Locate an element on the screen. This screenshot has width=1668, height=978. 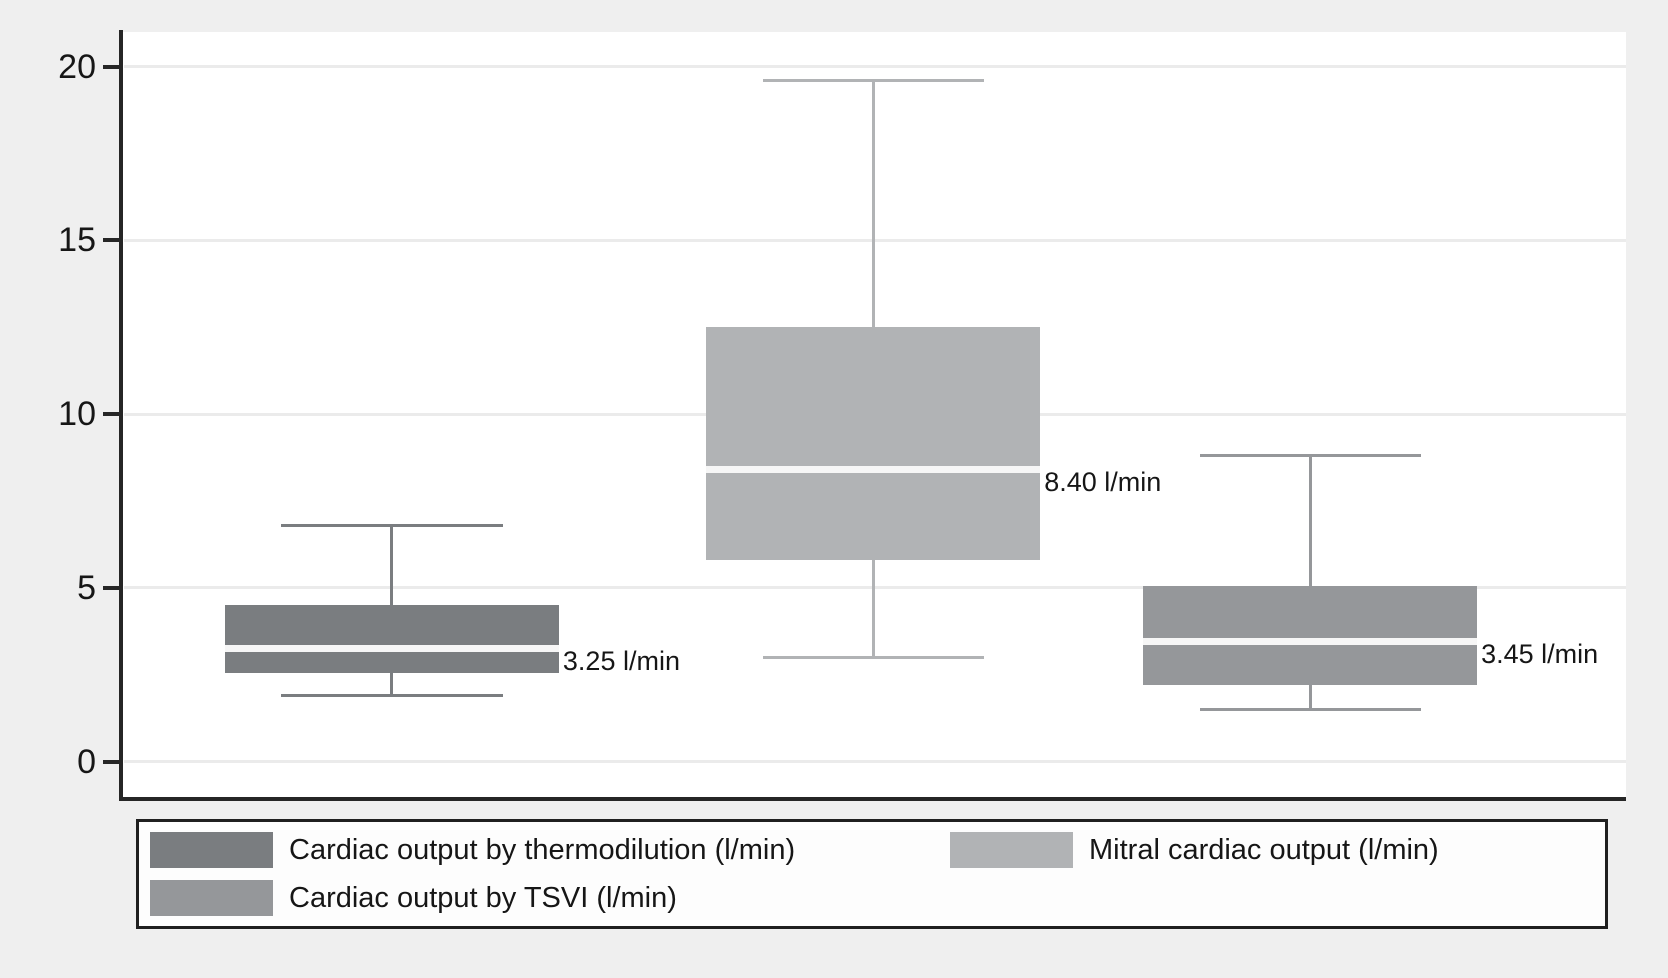
median-value-label-box2: 8.40 l/min is located at coordinates (1103, 481).